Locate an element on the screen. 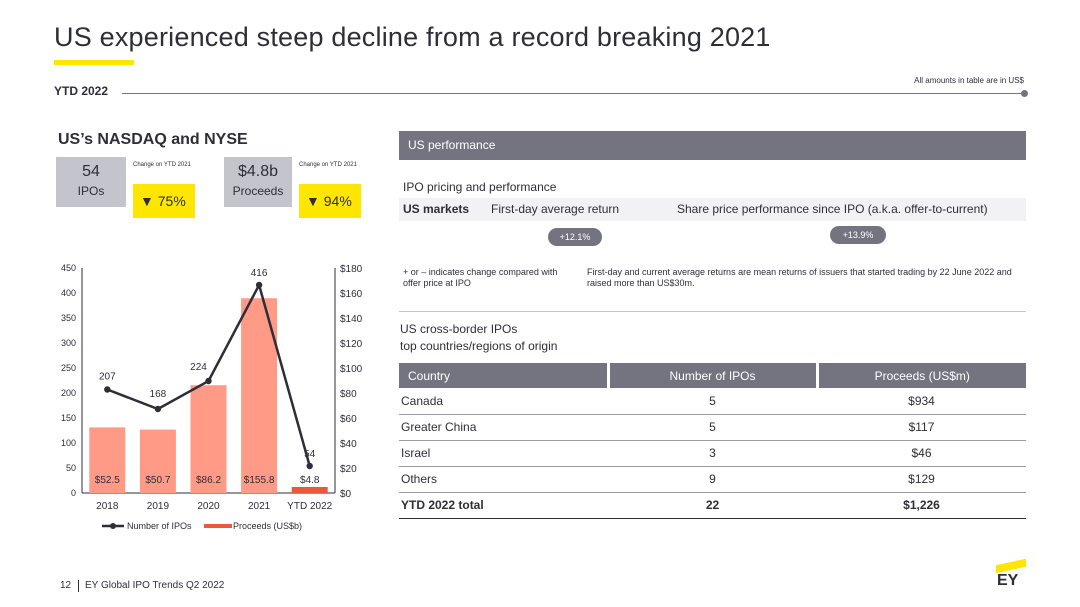 The height and width of the screenshot is (607, 1080). left-axis-tick-label: 100 is located at coordinates (68, 443).